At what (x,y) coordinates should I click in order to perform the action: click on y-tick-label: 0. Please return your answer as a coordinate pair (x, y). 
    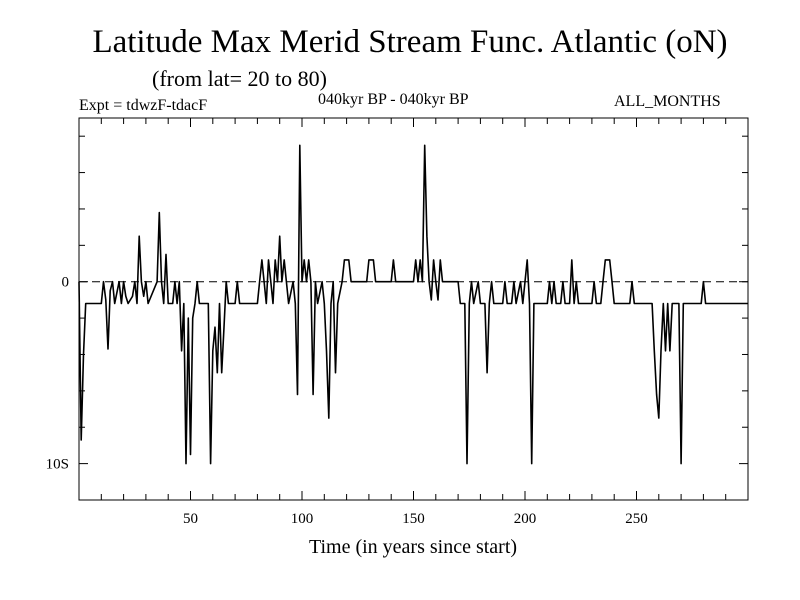
    Looking at the image, I should click on (66, 283).